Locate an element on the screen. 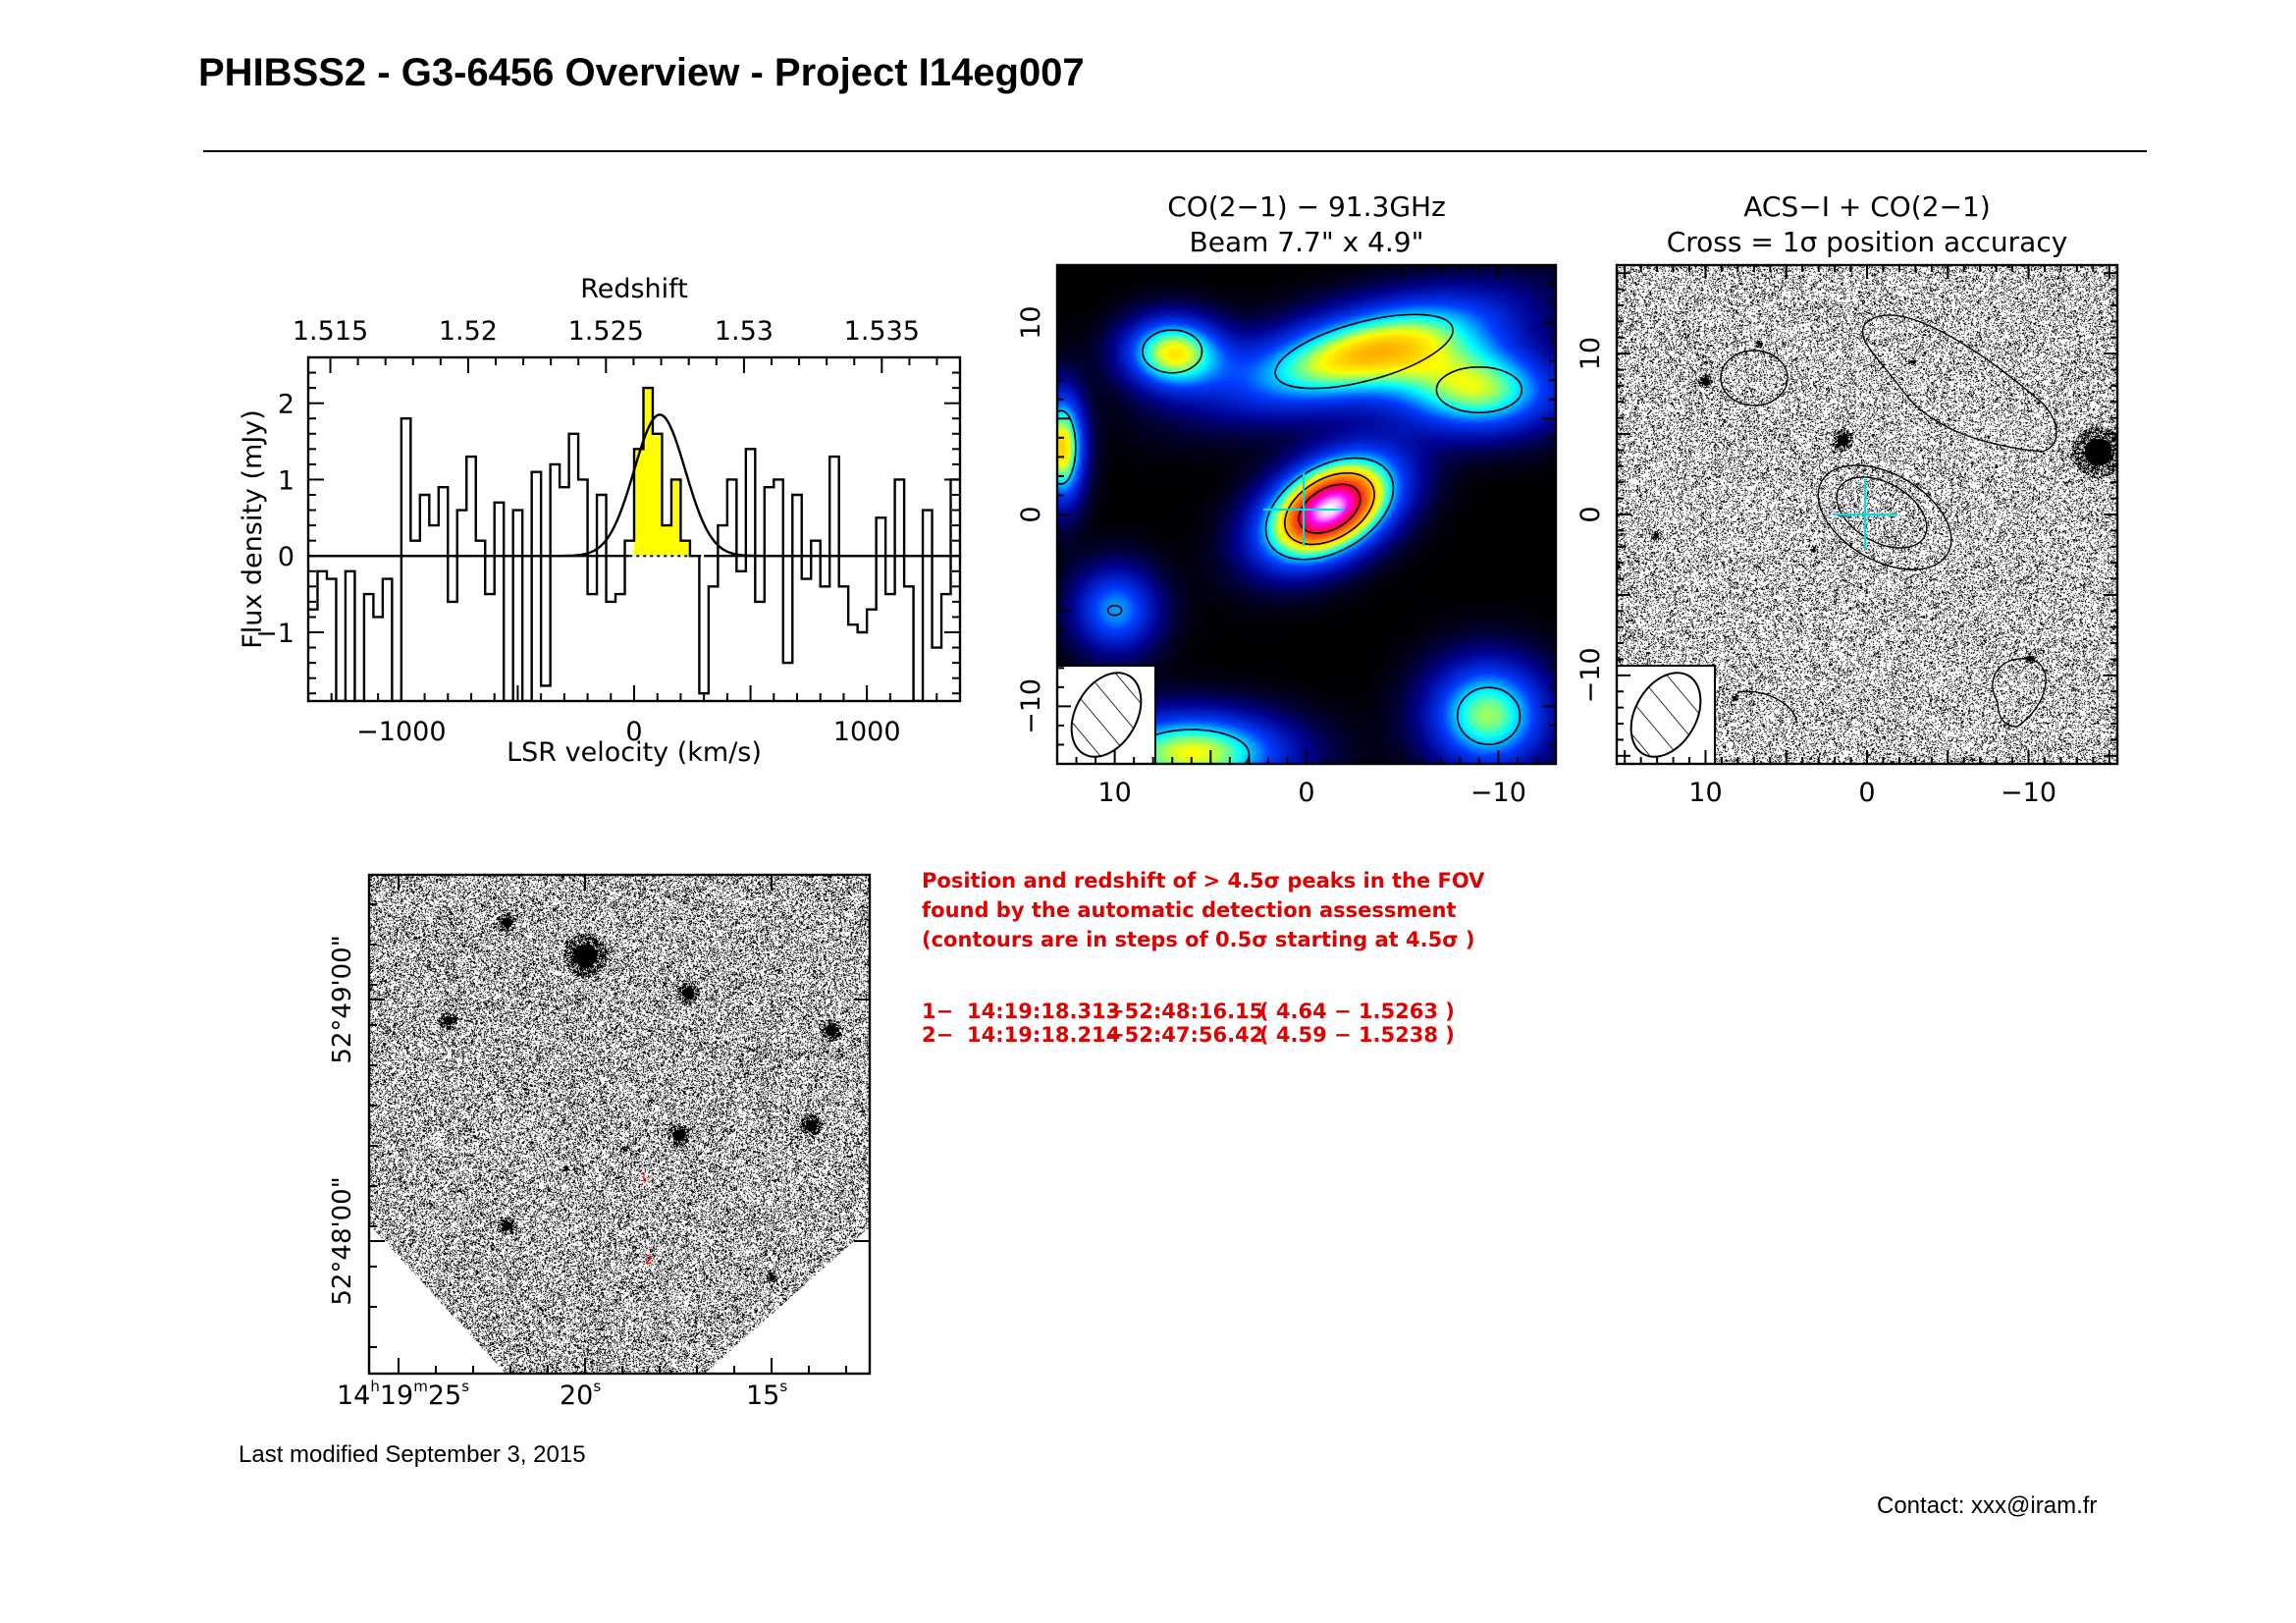 The height and width of the screenshot is (1623, 2296). finding-chart-image is located at coordinates (619, 1124).